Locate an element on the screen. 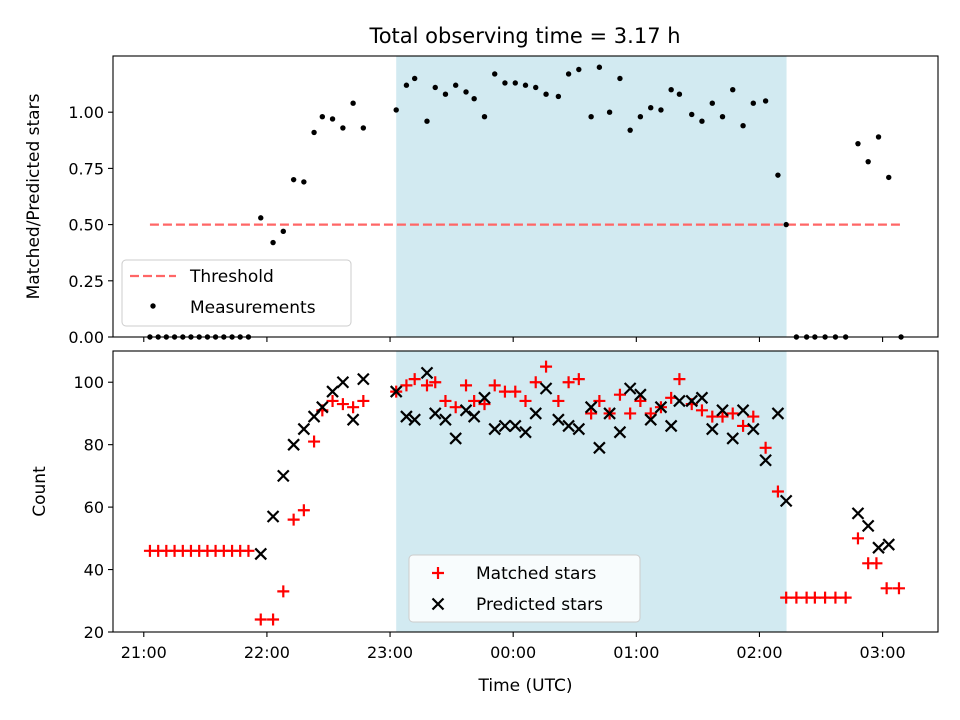  legend-matched-swatch is located at coordinates (438, 573).